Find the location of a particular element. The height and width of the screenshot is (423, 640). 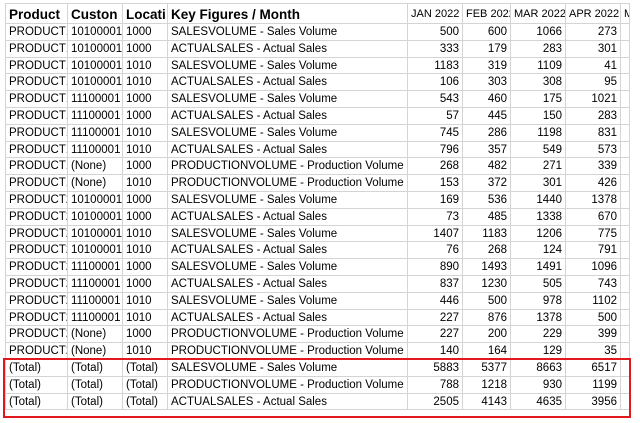

table-cell: 372 is located at coordinates (487, 183).